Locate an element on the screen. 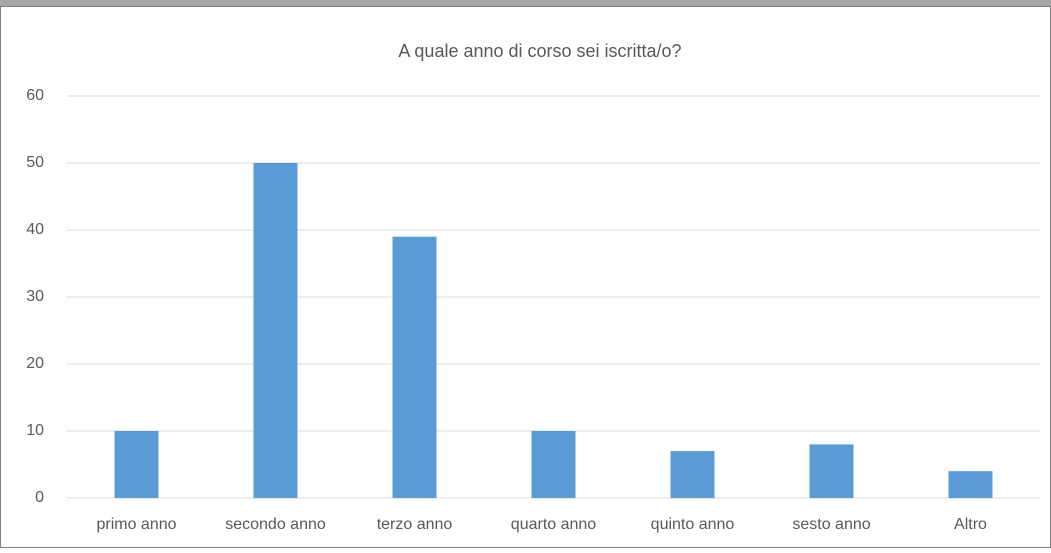 This screenshot has width=1051, height=553. y-tick-label: 30 is located at coordinates (35, 296).